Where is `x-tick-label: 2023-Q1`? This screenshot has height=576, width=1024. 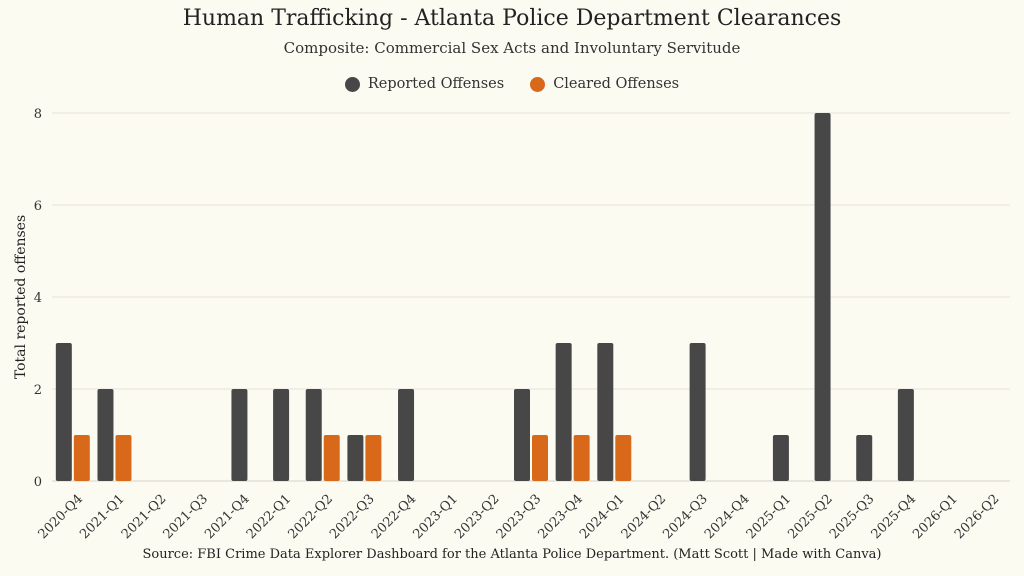 x-tick-label: 2023-Q1 is located at coordinates (435, 517).